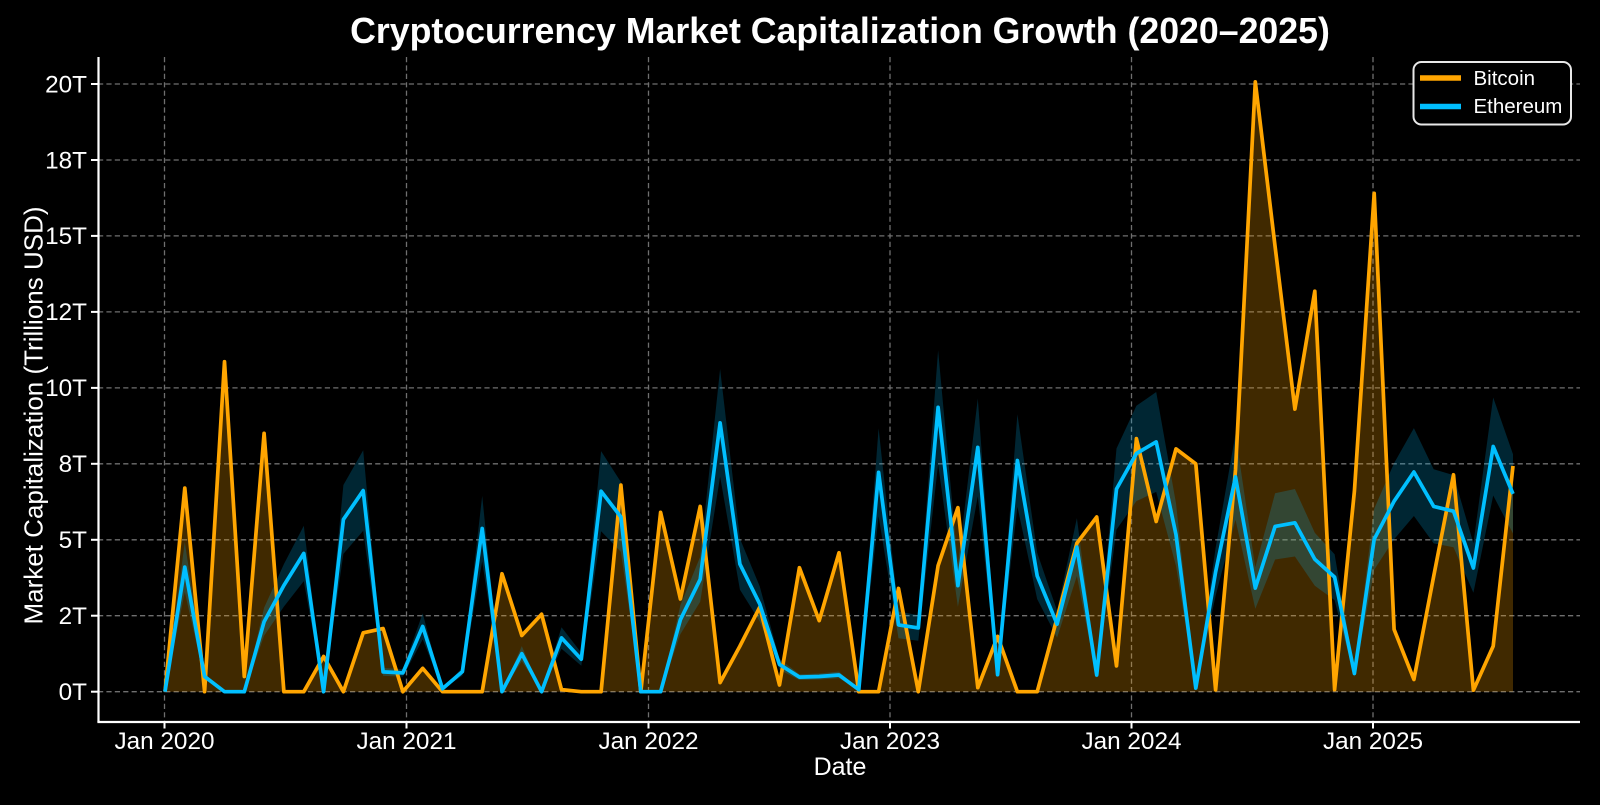 This screenshot has width=1600, height=805. I want to click on svg-text: Jan 2023, so click(890, 741).